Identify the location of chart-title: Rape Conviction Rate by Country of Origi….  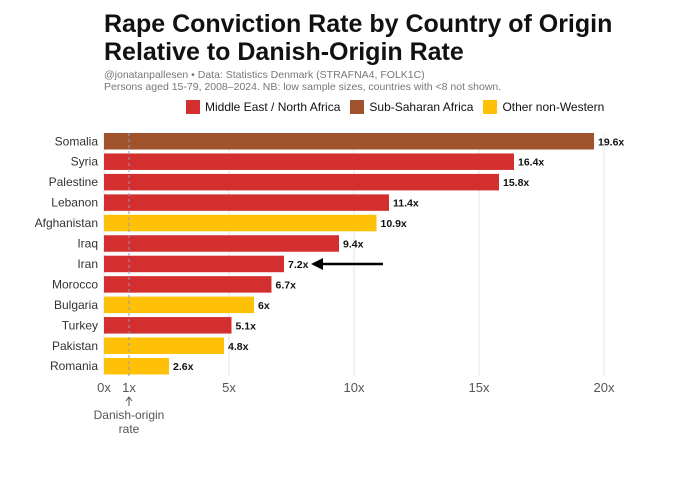
(384, 38).